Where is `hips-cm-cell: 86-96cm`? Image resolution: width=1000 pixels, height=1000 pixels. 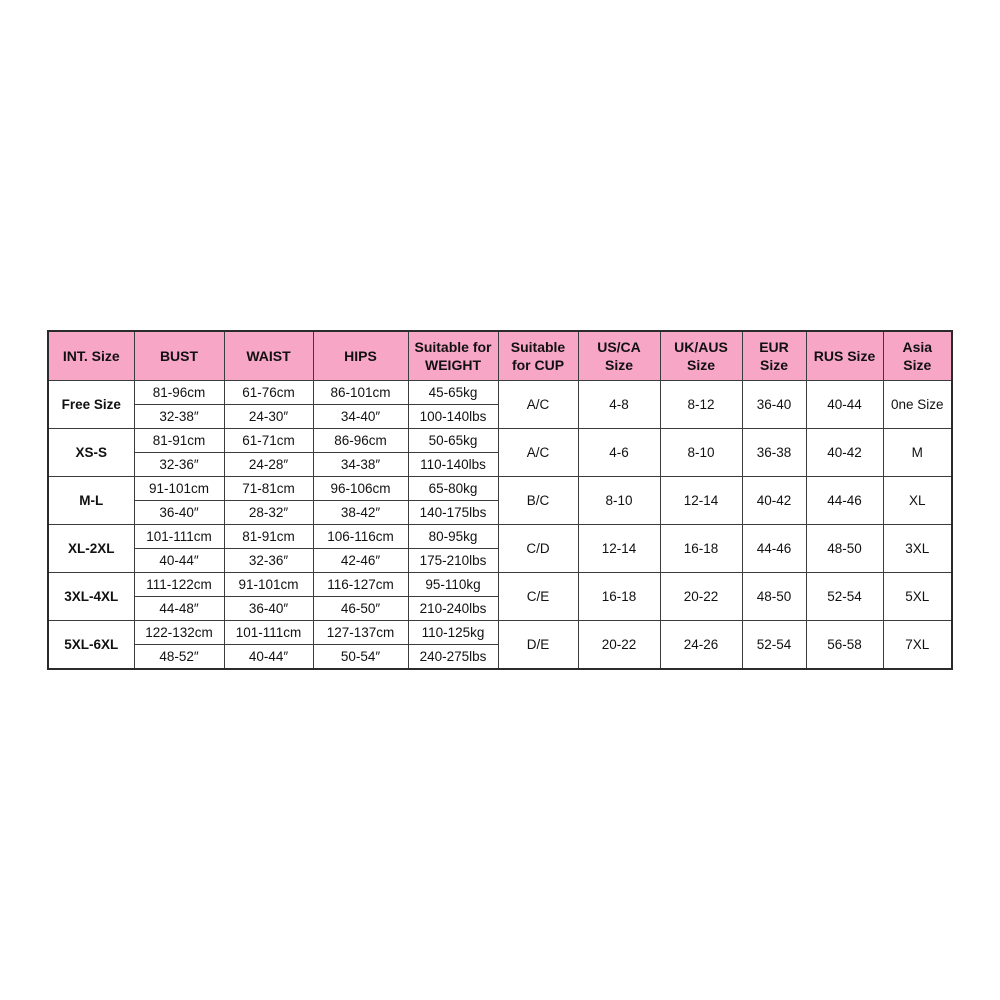
hips-cm-cell: 86-96cm is located at coordinates (360, 440).